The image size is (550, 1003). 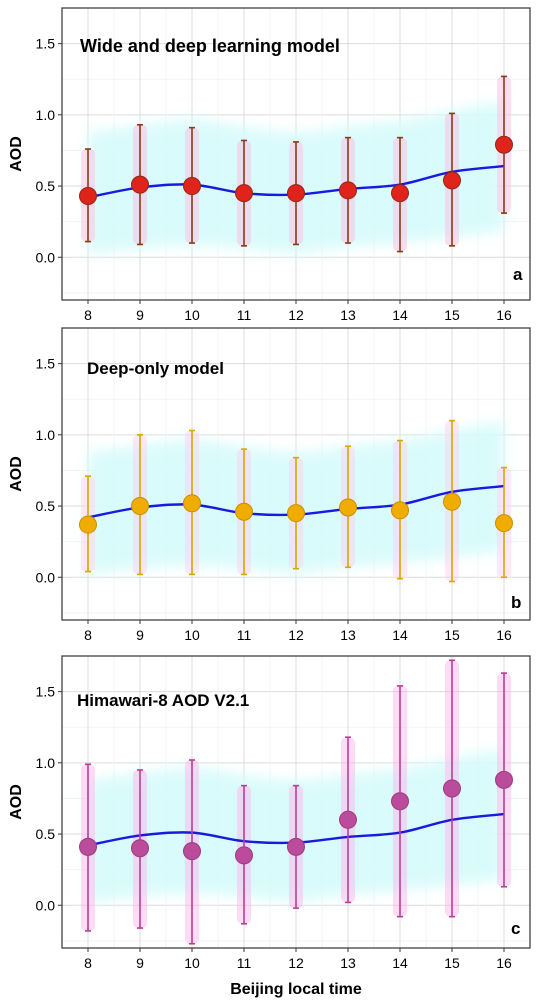 I want to click on panel-letter: a, so click(x=518, y=274).